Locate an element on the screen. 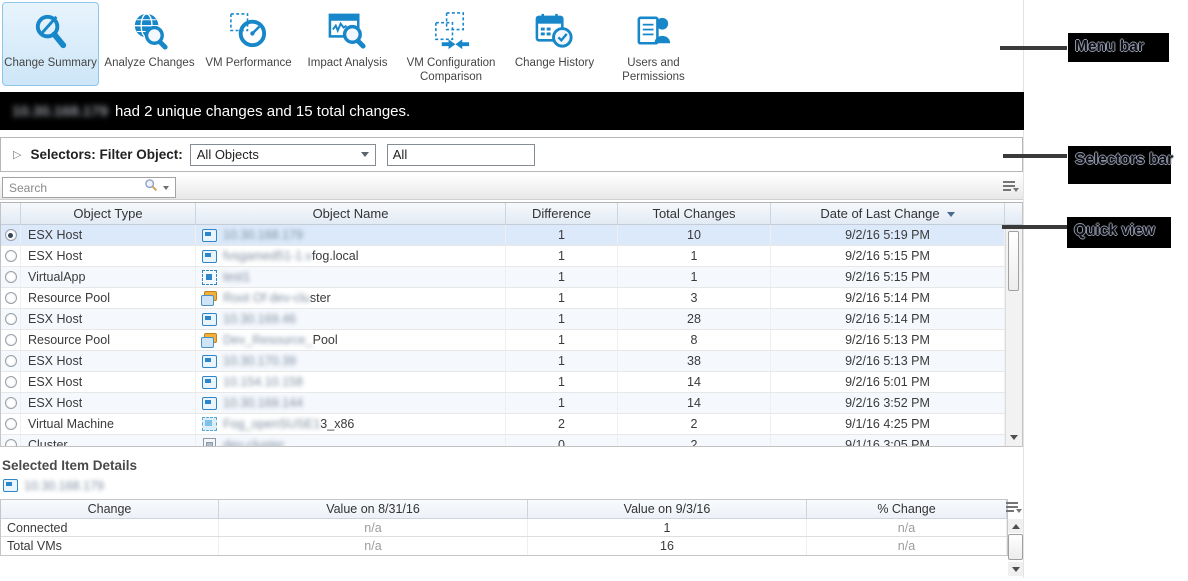 This screenshot has width=1188, height=581. details-selected-item: 10.30.168.179 is located at coordinates (511, 485).